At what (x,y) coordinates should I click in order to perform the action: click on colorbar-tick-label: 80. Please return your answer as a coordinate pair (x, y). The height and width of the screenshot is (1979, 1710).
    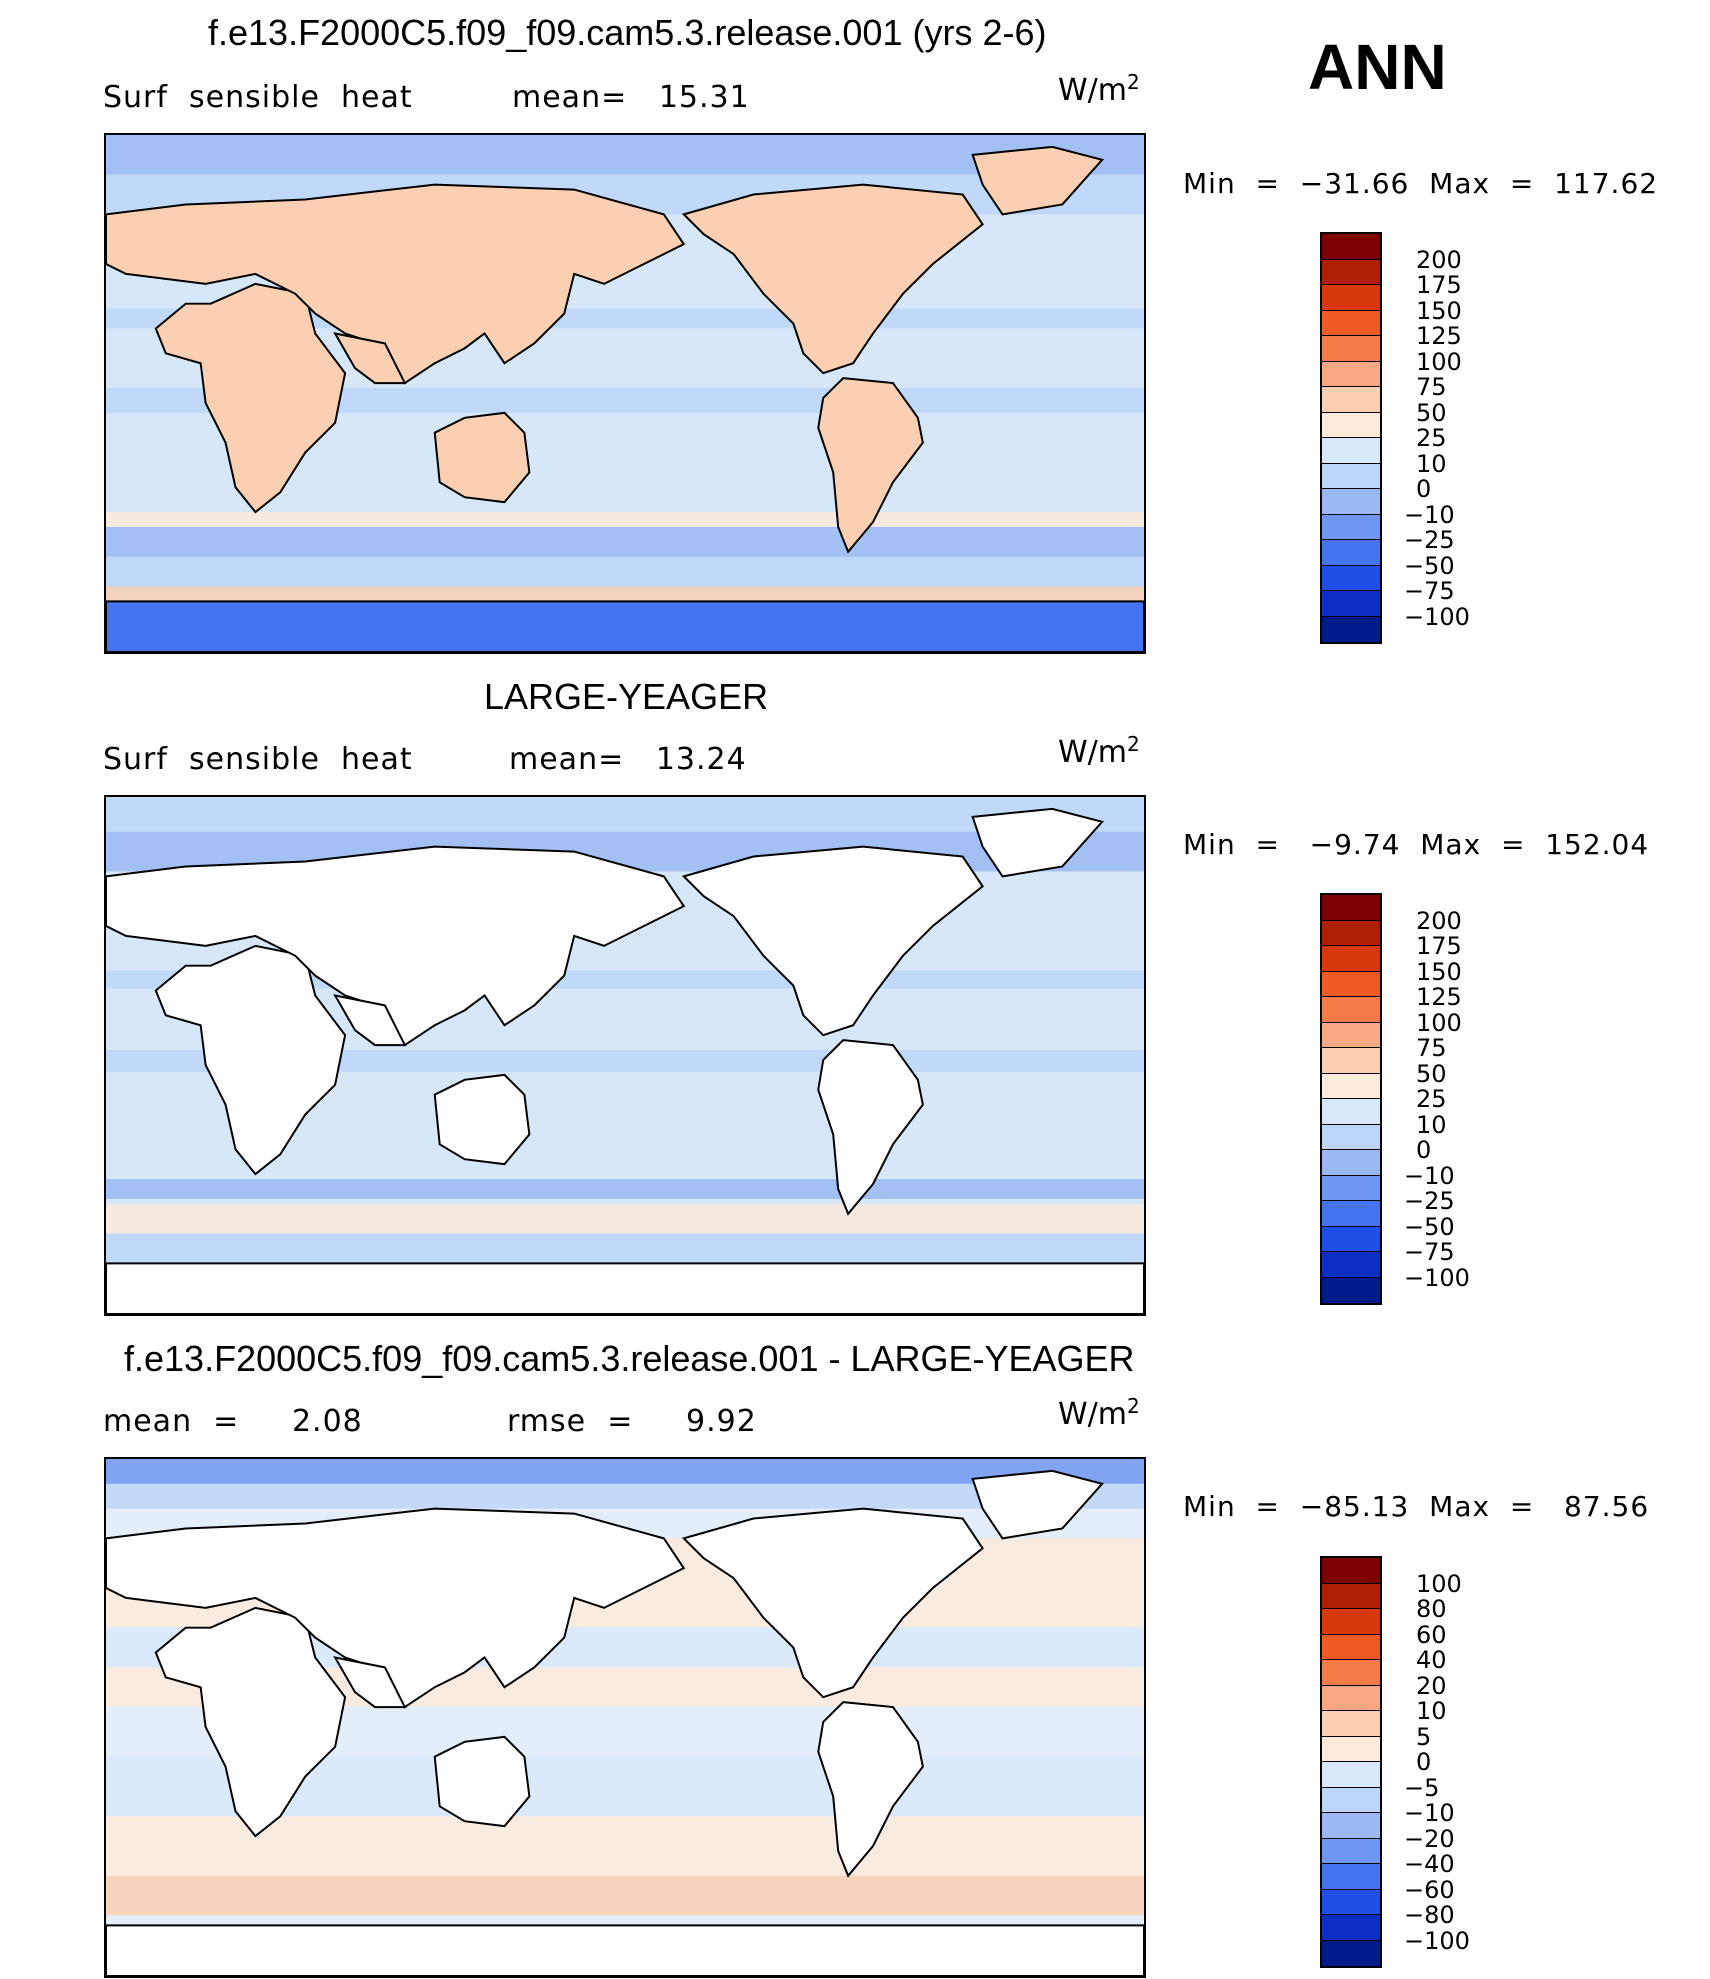
    Looking at the image, I should click on (1431, 1609).